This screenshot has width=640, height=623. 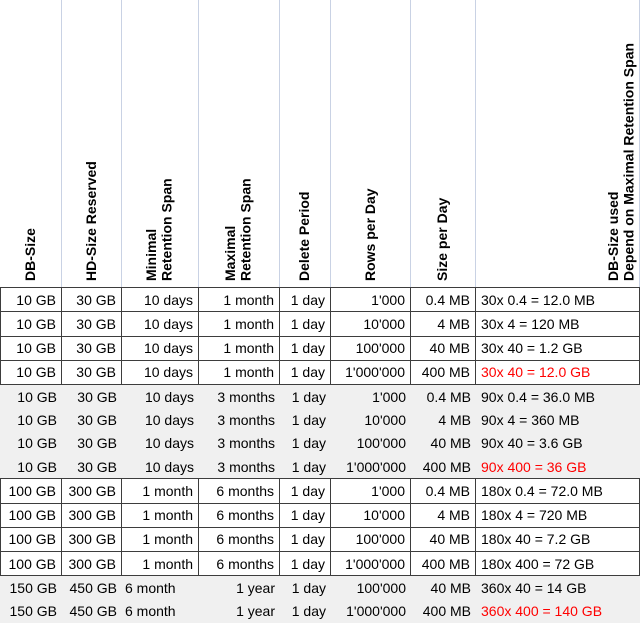 What do you see at coordinates (558, 372) in the screenshot?
I see `cell-db-size-used: 30x 40 = 12.0 GB` at bounding box center [558, 372].